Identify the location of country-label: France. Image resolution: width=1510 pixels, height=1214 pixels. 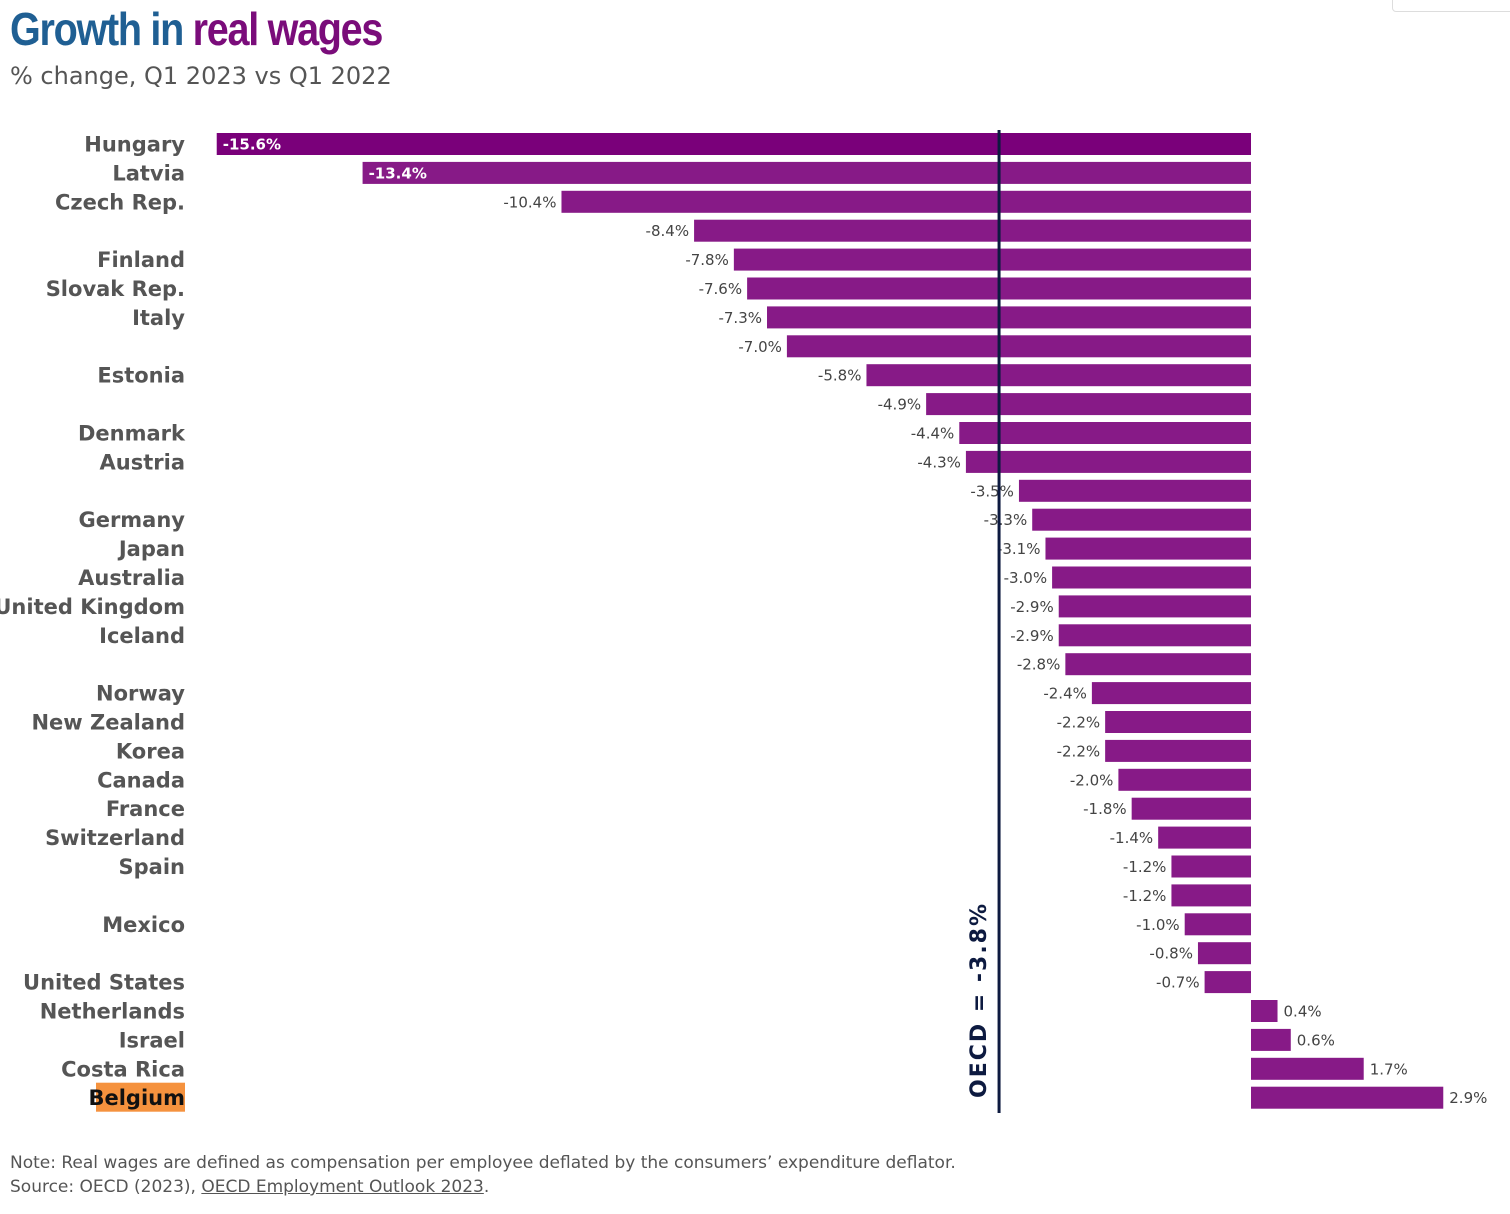
(145, 809).